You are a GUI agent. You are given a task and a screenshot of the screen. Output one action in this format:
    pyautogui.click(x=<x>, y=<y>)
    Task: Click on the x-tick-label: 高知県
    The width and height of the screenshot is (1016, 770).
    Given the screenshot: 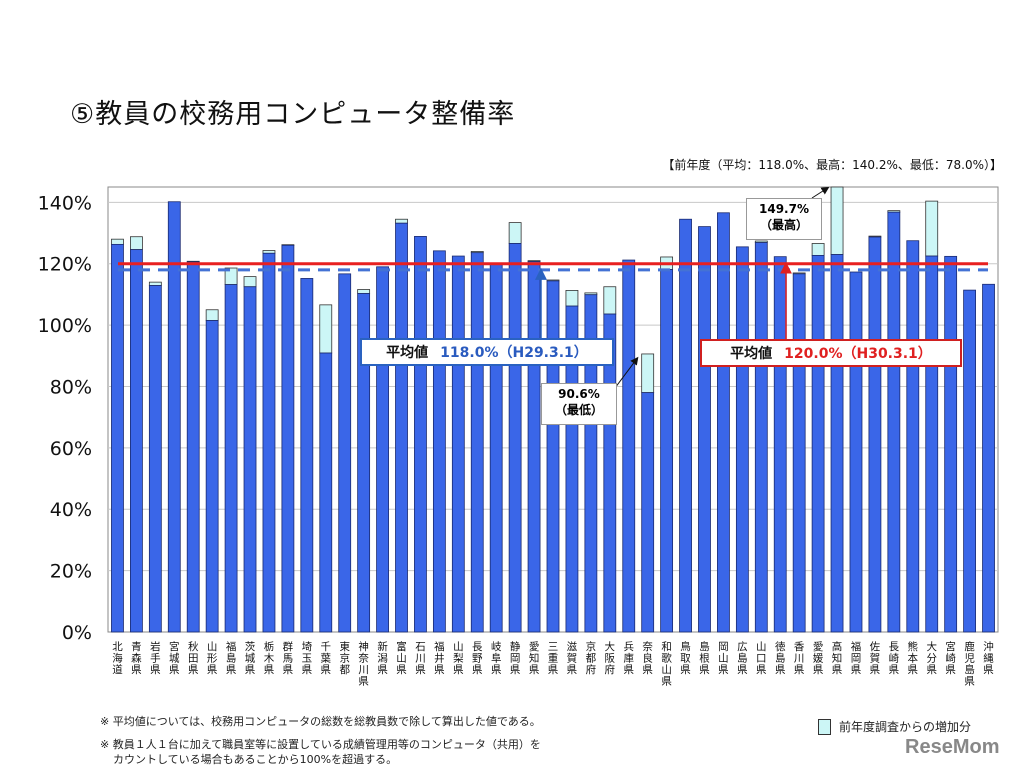 What is the action you would take?
    pyautogui.click(x=837, y=658)
    